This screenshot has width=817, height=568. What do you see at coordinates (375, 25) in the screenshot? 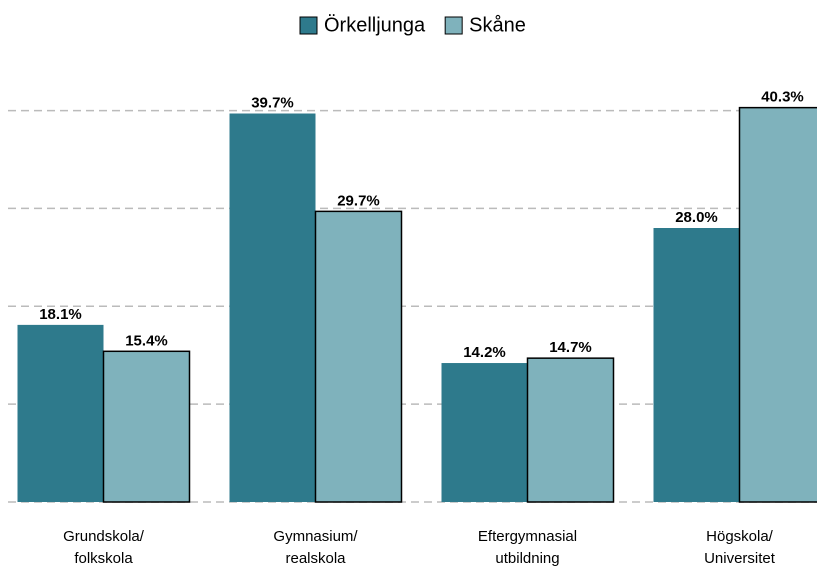
I see `legend-label: Örkelljunga` at bounding box center [375, 25].